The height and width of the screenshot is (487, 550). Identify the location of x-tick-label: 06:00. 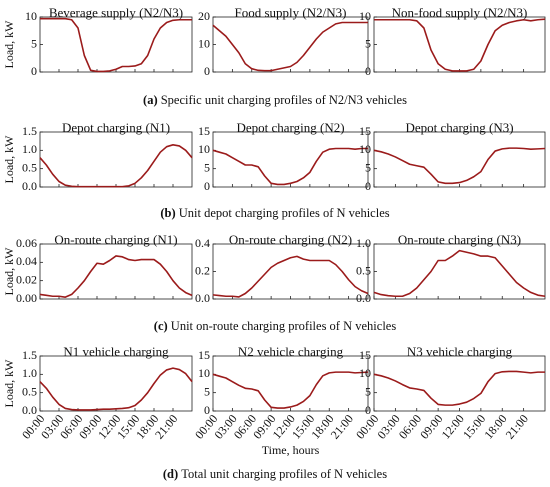
(410, 427).